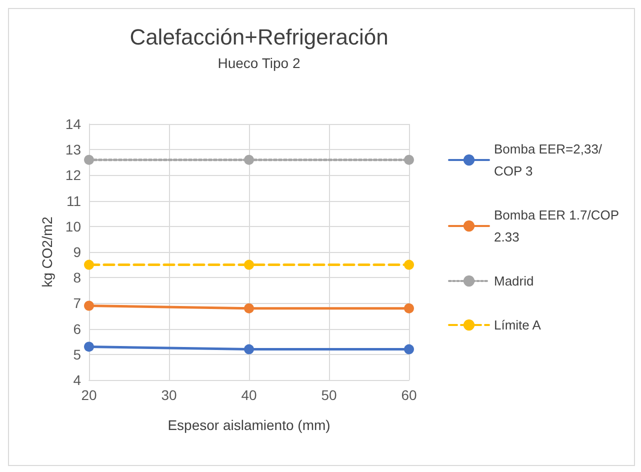 Image resolution: width=641 pixels, height=472 pixels. Describe the element at coordinates (77, 380) in the screenshot. I see `y-tick-label: 4` at that location.